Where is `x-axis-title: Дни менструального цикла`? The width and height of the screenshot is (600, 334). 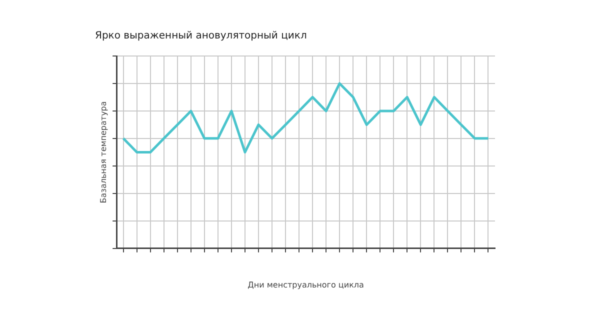 x-axis-title: Дни менструального цикла is located at coordinates (306, 285).